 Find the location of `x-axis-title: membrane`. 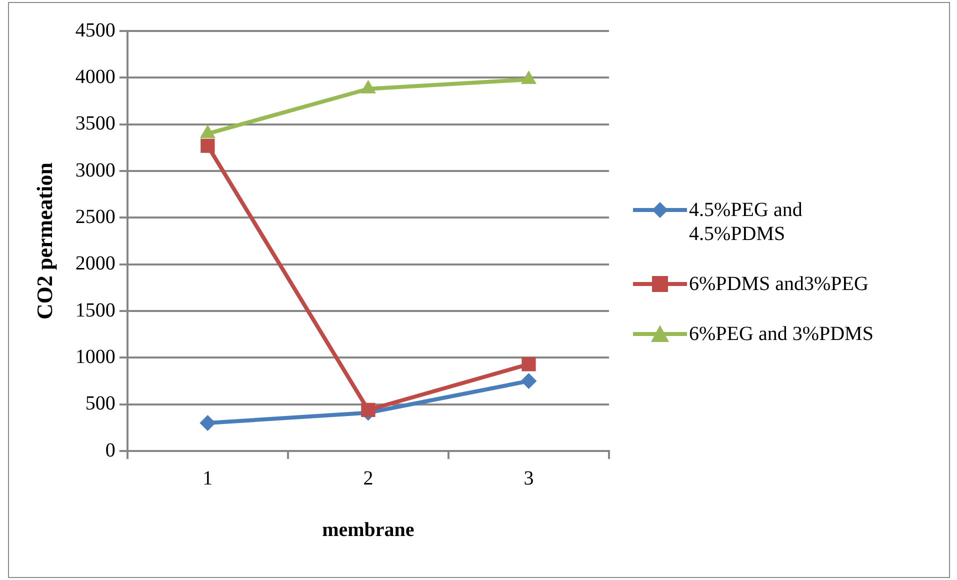

x-axis-title: membrane is located at coordinates (368, 530).